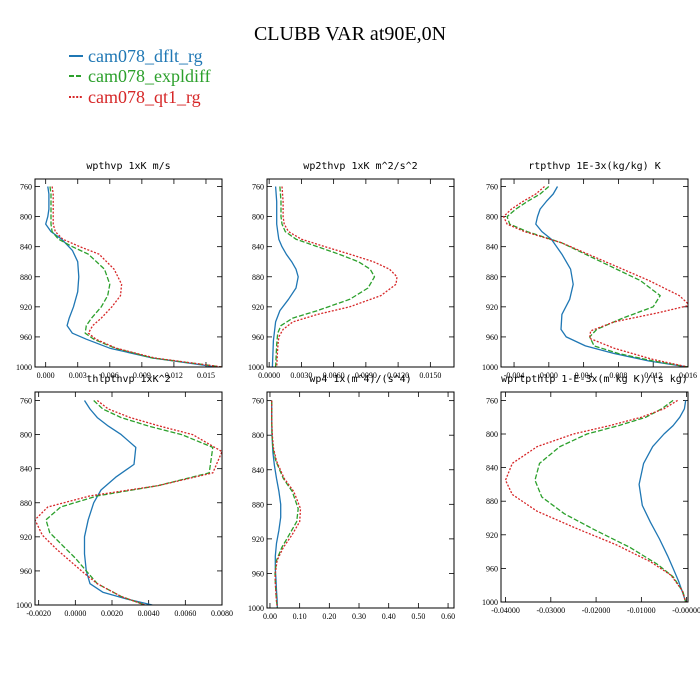  Describe the element at coordinates (550, 610) in the screenshot. I see `x-tick-label: -0.03000` at that location.